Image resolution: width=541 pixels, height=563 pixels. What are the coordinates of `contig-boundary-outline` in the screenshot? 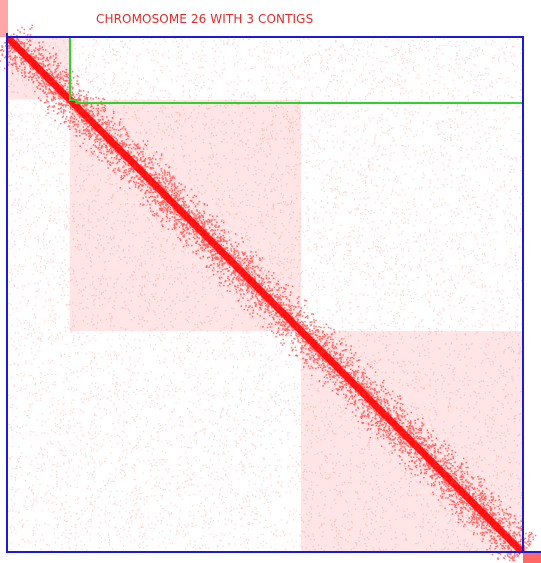 It's located at (296, 71).